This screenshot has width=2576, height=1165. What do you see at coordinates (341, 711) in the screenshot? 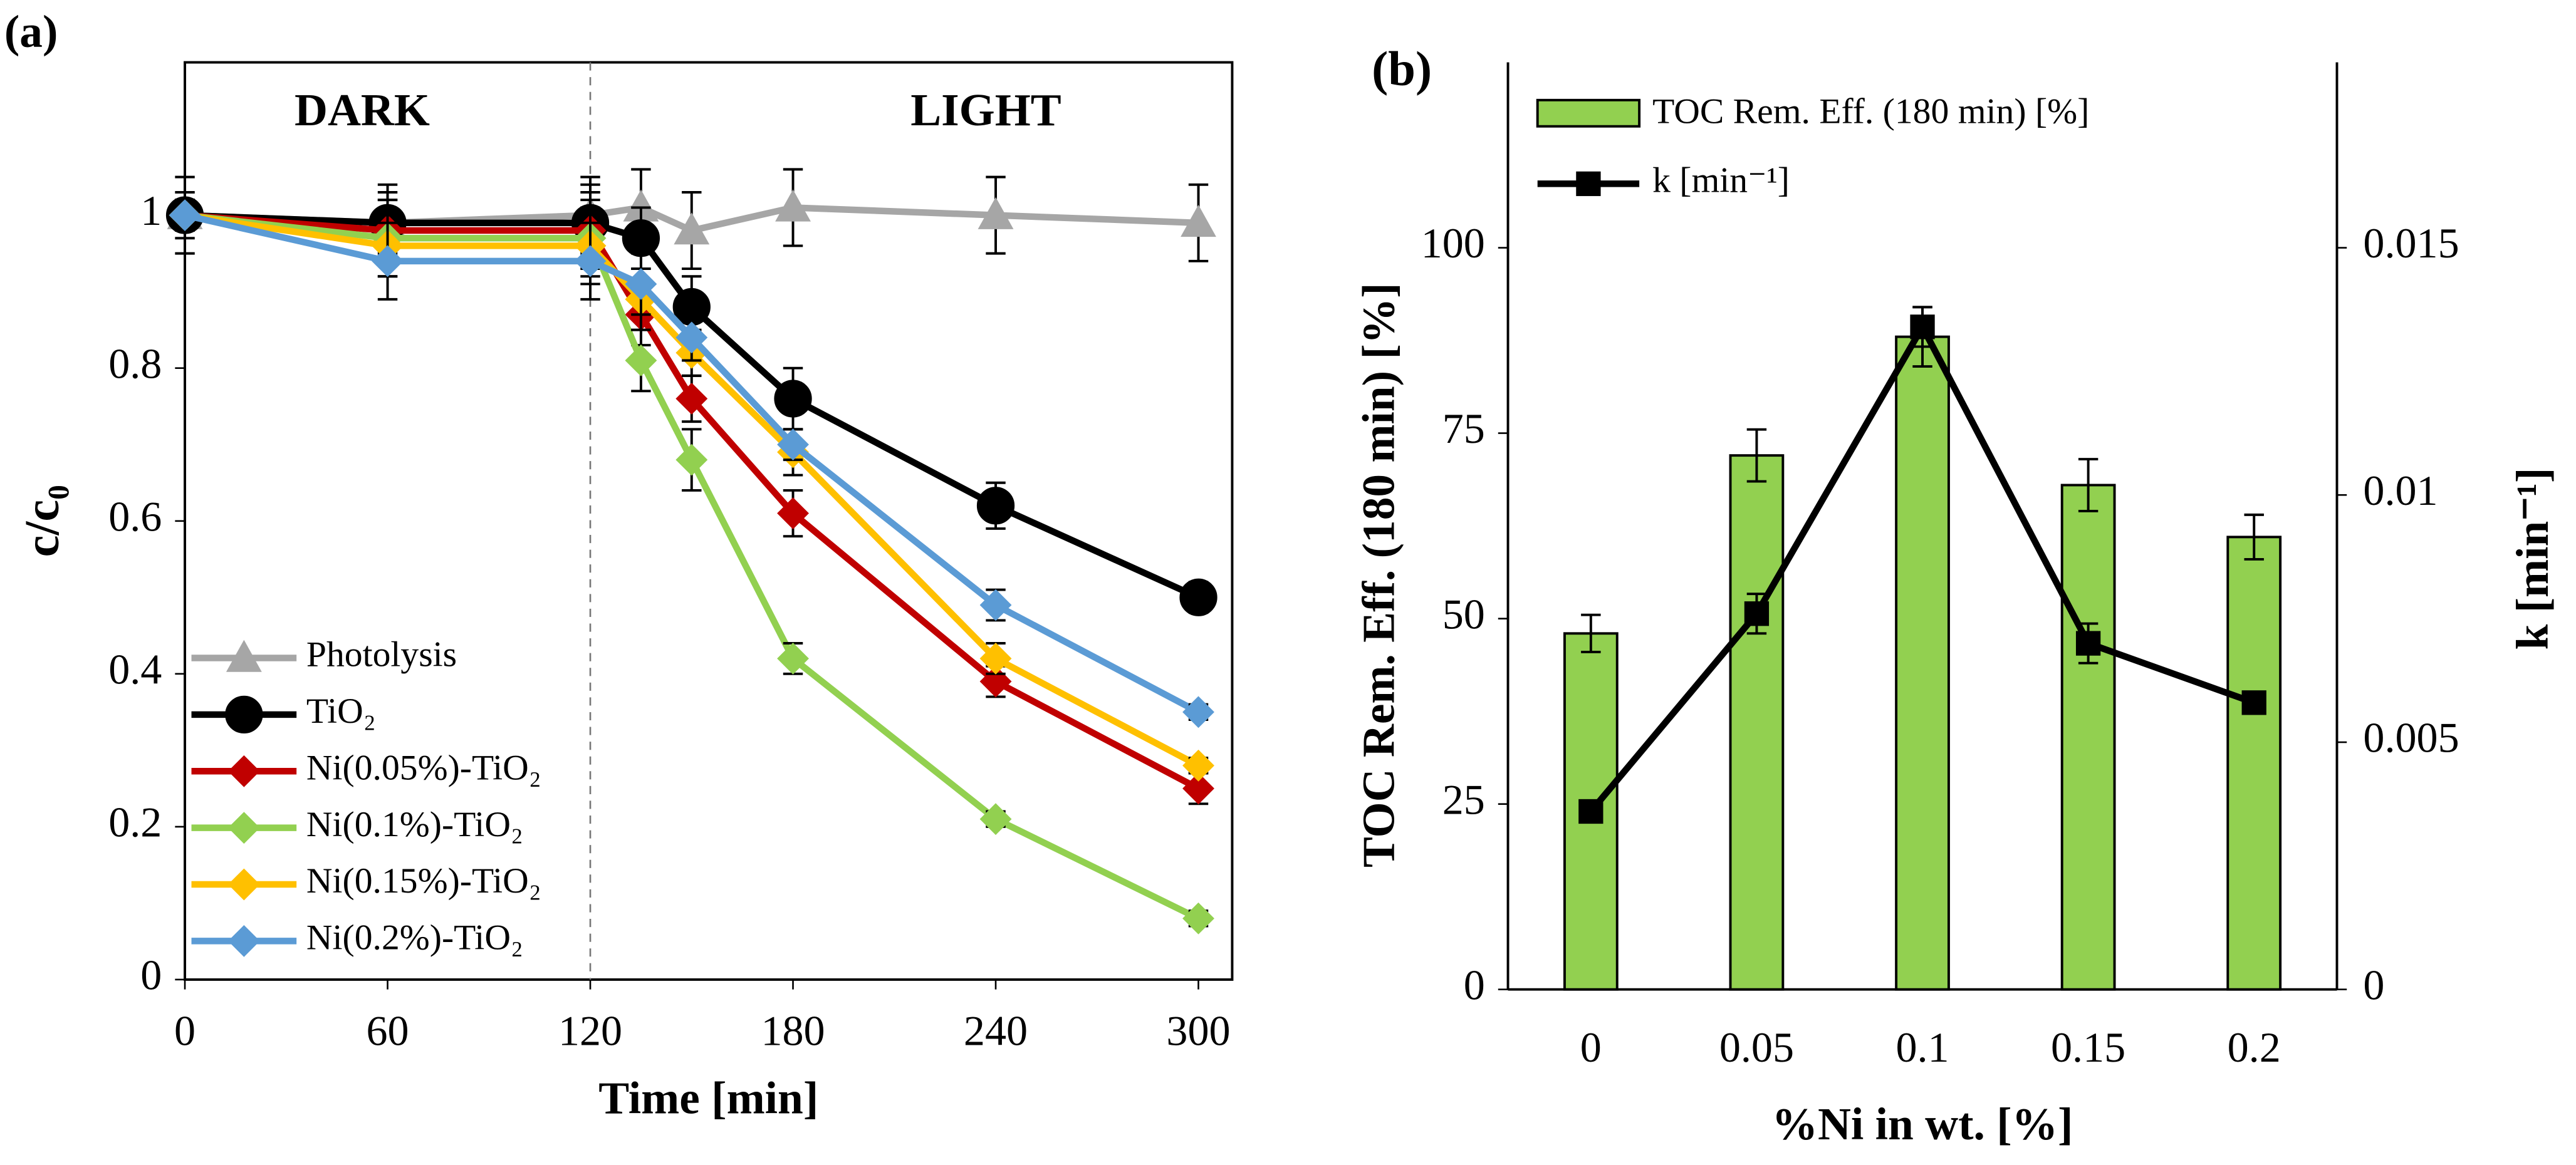
I see `legend-label: TiO₂` at bounding box center [341, 711].